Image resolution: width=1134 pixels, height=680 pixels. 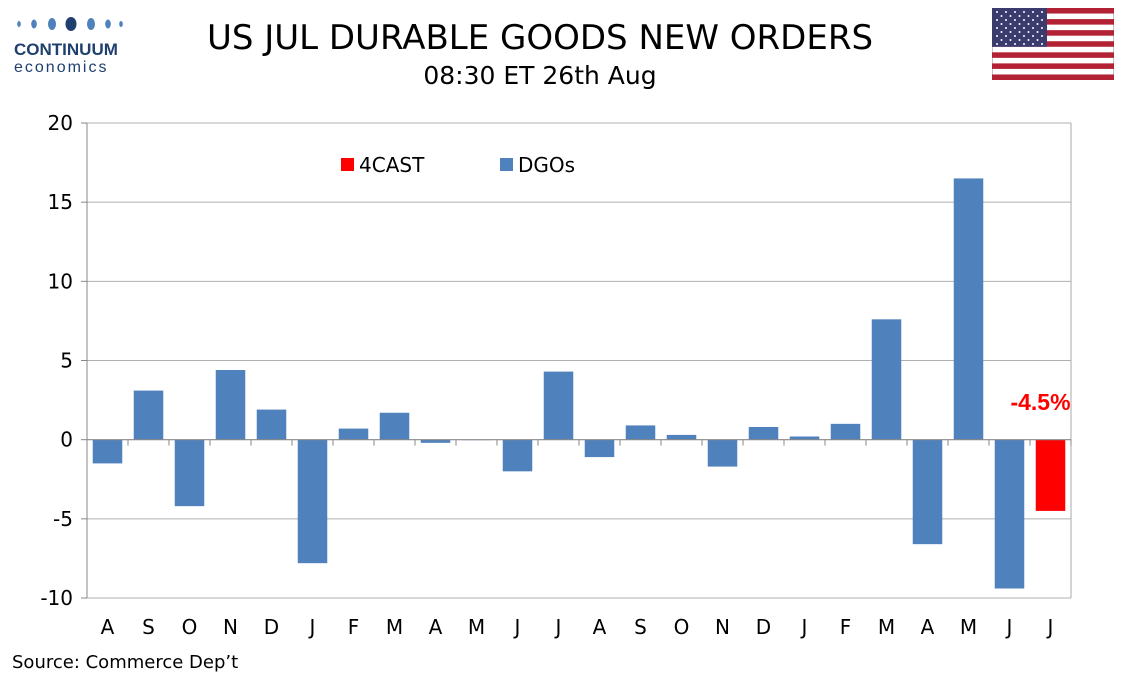 What do you see at coordinates (70, 24) in the screenshot?
I see `logo-dots-icon` at bounding box center [70, 24].